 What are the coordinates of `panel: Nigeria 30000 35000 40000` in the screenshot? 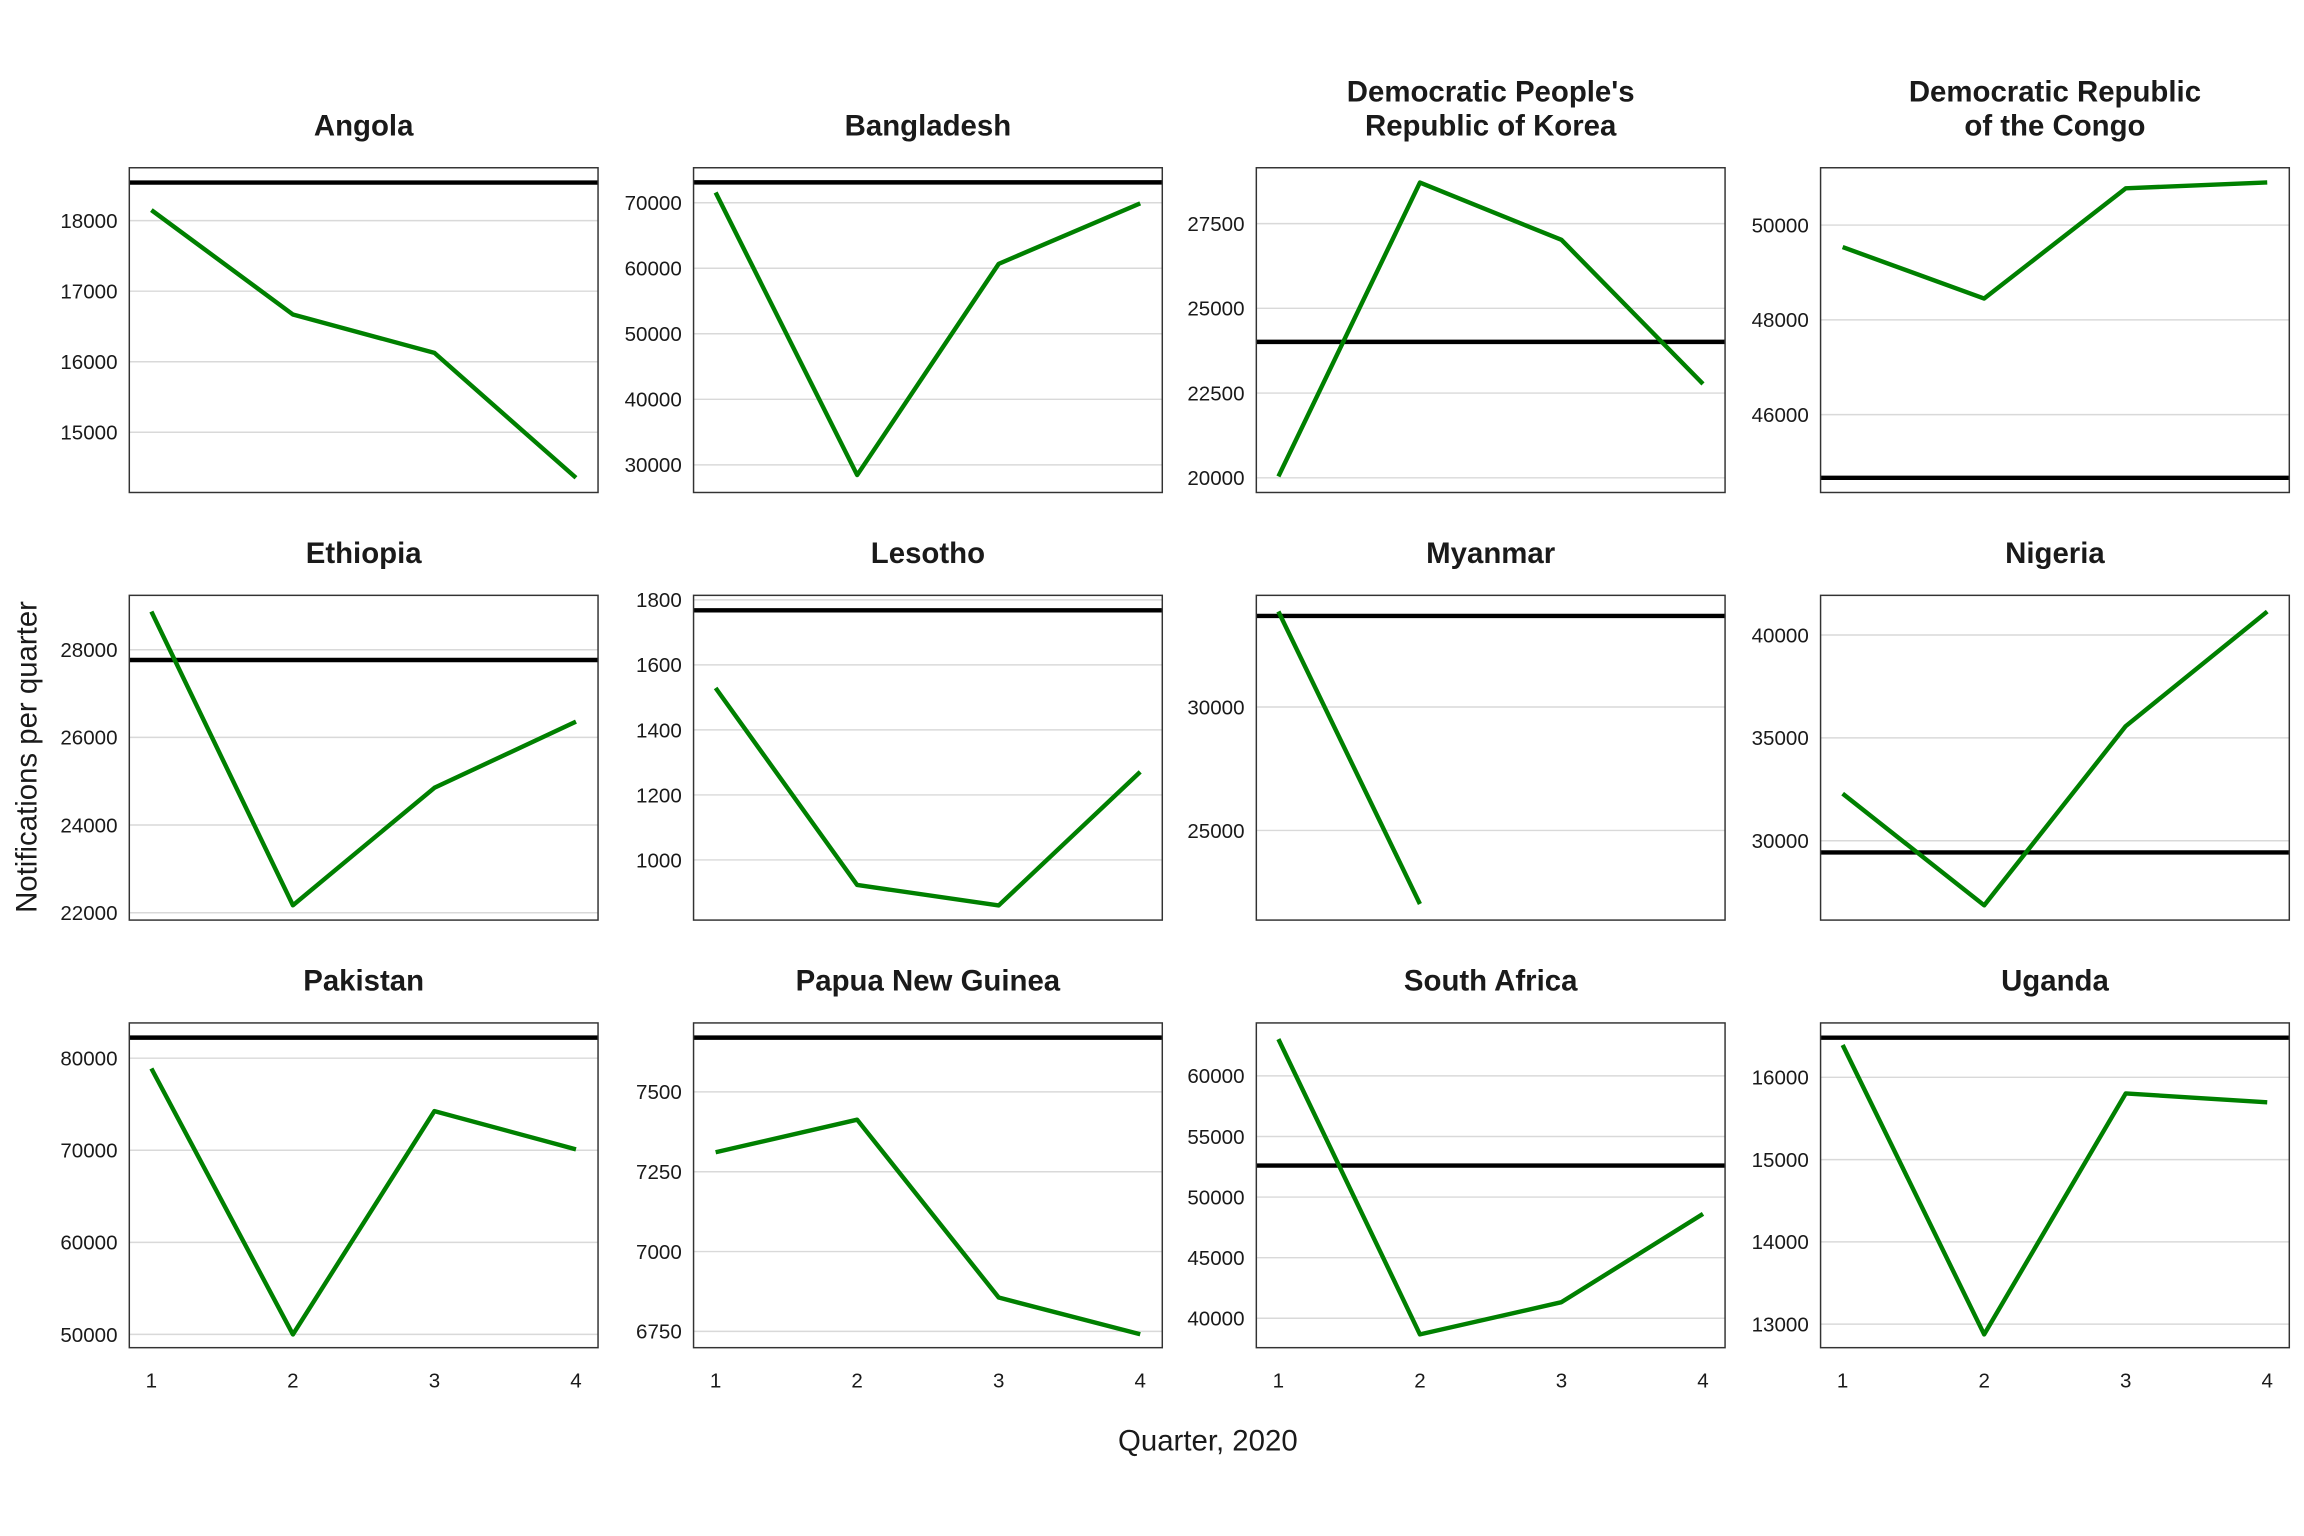 It's located at (2021, 729).